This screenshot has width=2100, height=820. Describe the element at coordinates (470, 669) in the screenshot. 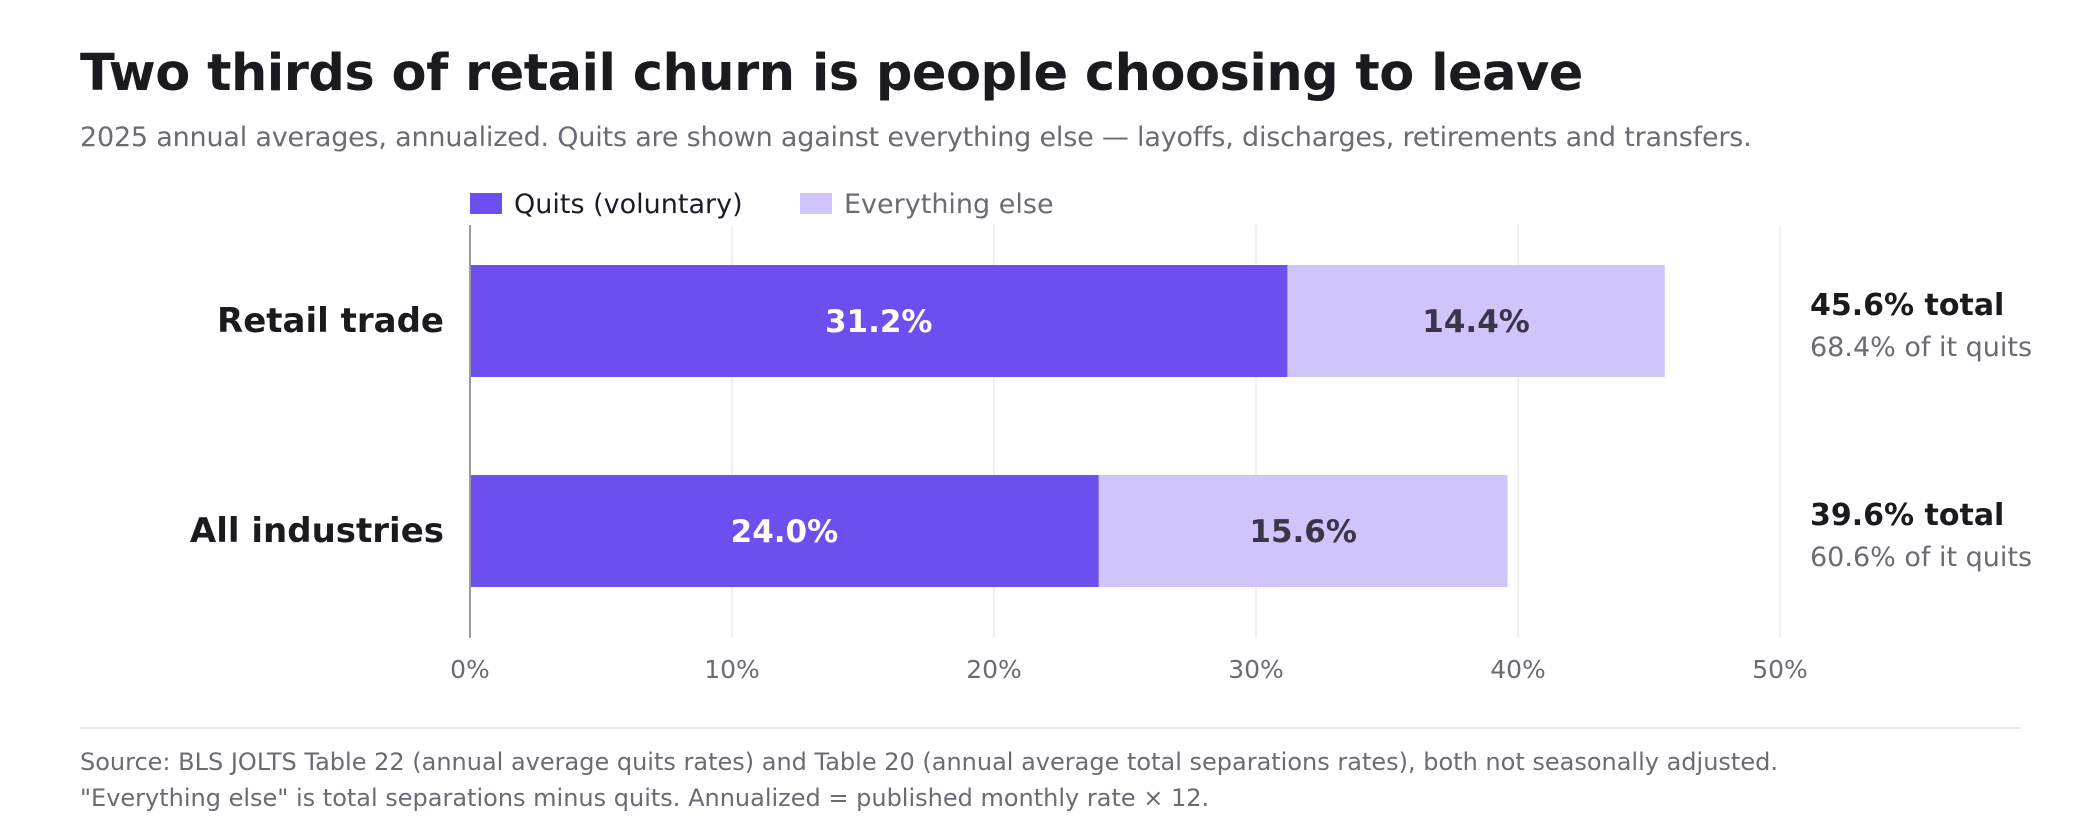

I see `x-tick-label: 0%` at that location.